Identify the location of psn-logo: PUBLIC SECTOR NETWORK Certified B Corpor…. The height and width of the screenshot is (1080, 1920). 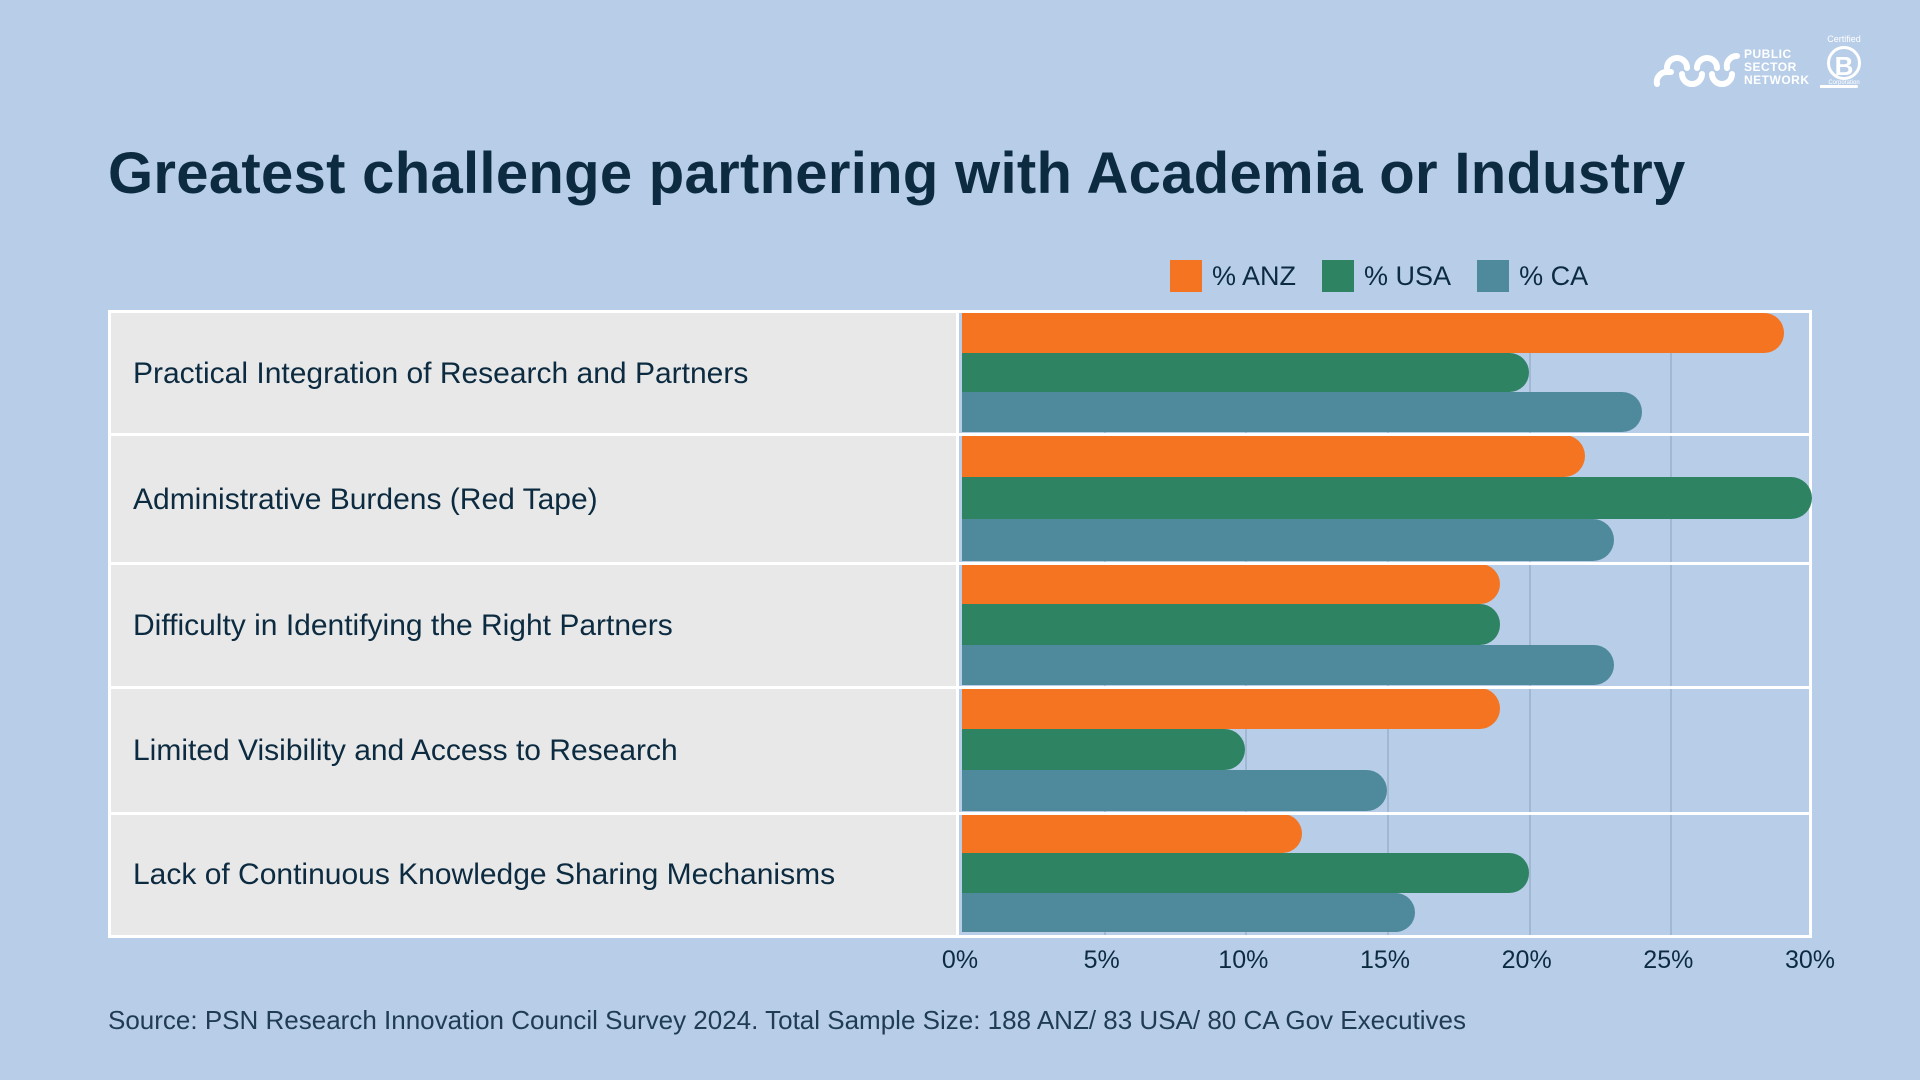
(1762, 69).